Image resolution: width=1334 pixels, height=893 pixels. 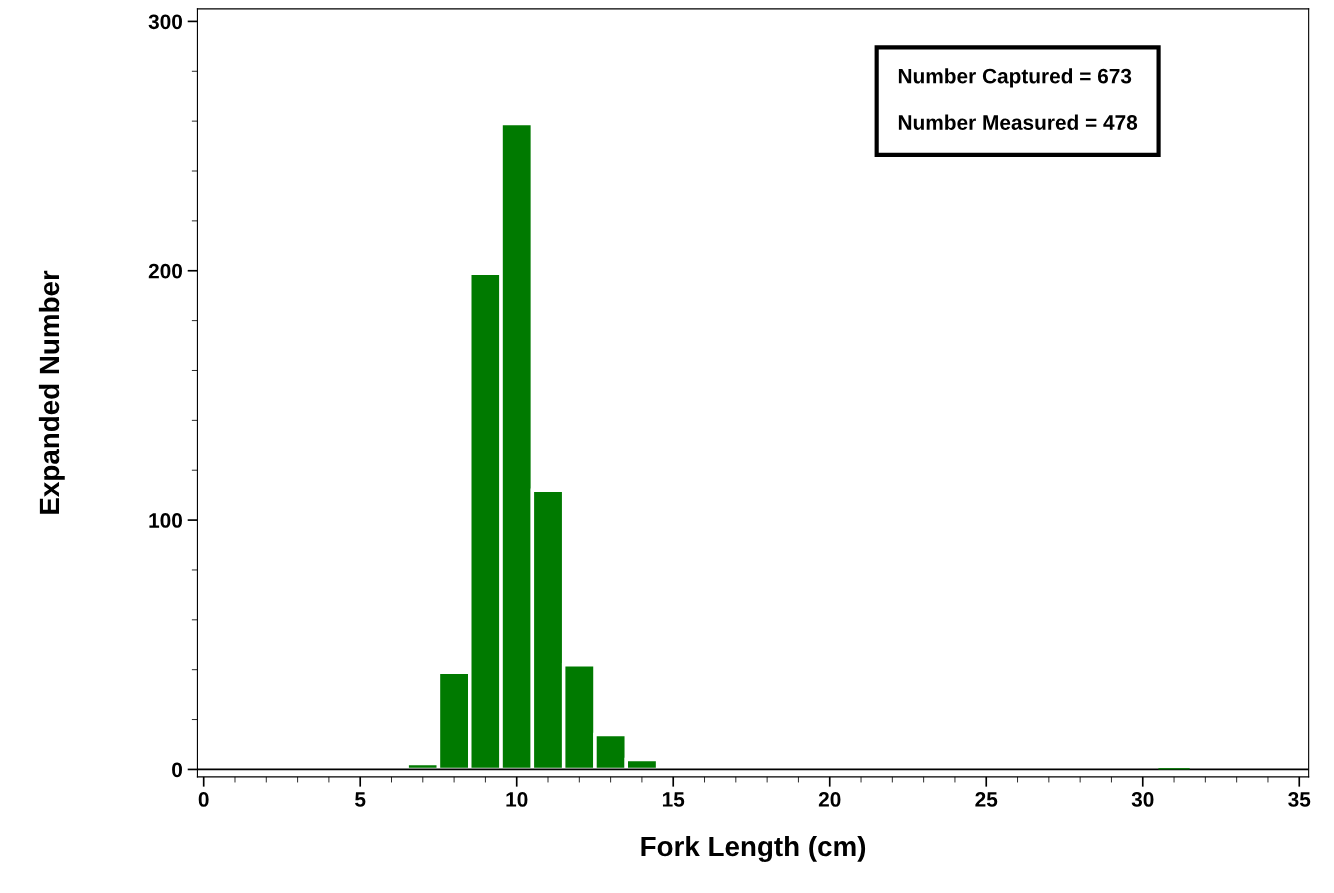 What do you see at coordinates (203, 799) in the screenshot?
I see `x-tick-label: 0` at bounding box center [203, 799].